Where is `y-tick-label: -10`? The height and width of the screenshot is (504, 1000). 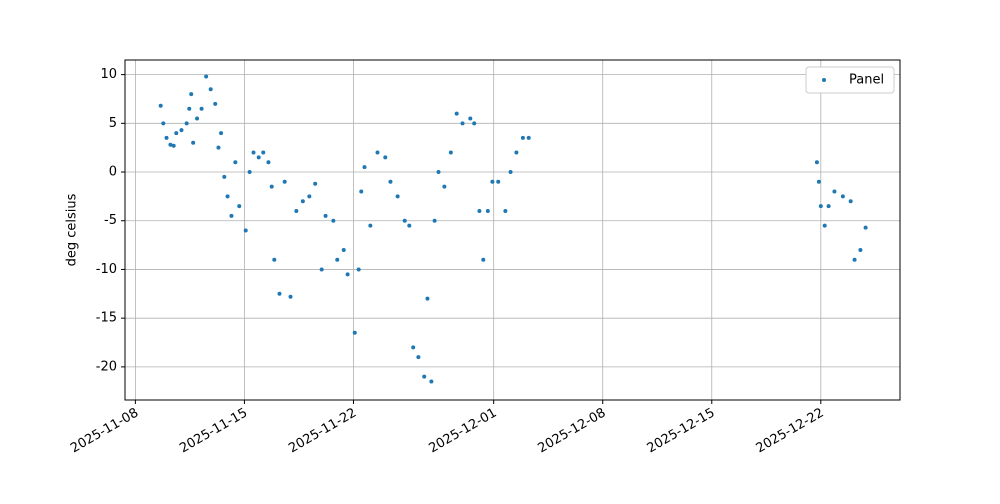
y-tick-label: -10 is located at coordinates (106, 269).